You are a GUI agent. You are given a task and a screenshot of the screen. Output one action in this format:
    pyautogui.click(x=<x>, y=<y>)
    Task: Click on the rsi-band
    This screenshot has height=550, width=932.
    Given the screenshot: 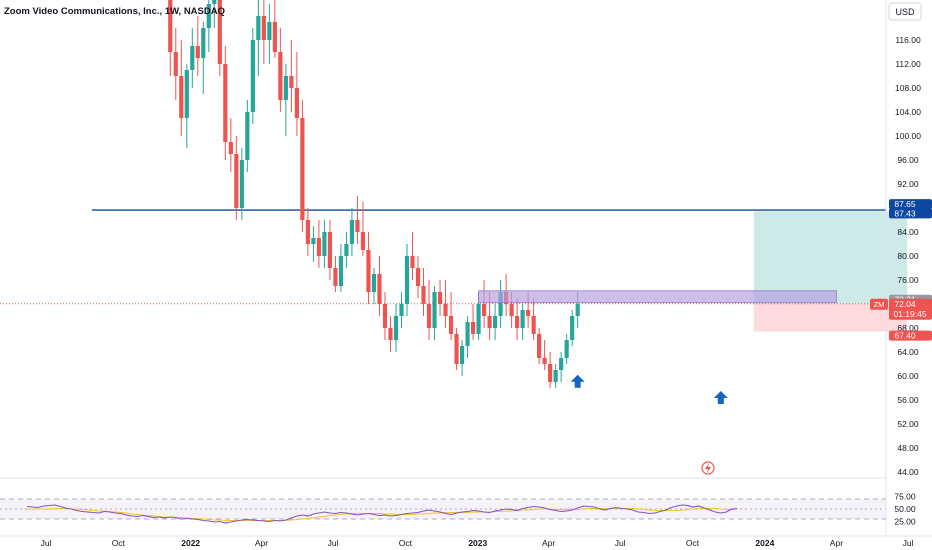 What is the action you would take?
    pyautogui.click(x=443, y=509)
    